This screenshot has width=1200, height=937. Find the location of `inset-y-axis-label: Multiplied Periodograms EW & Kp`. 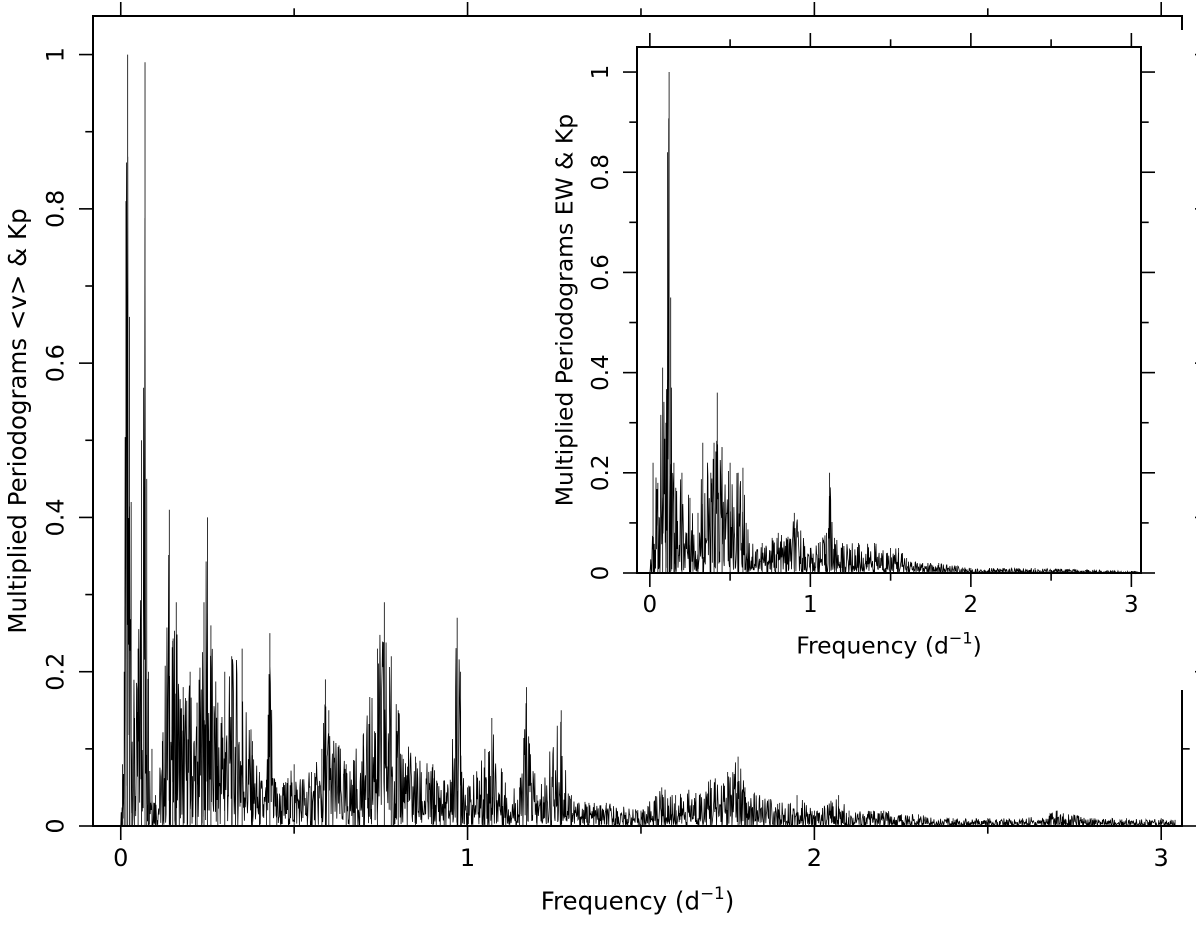

inset-y-axis-label: Multiplied Periodograms EW & Kp is located at coordinates (564, 310).